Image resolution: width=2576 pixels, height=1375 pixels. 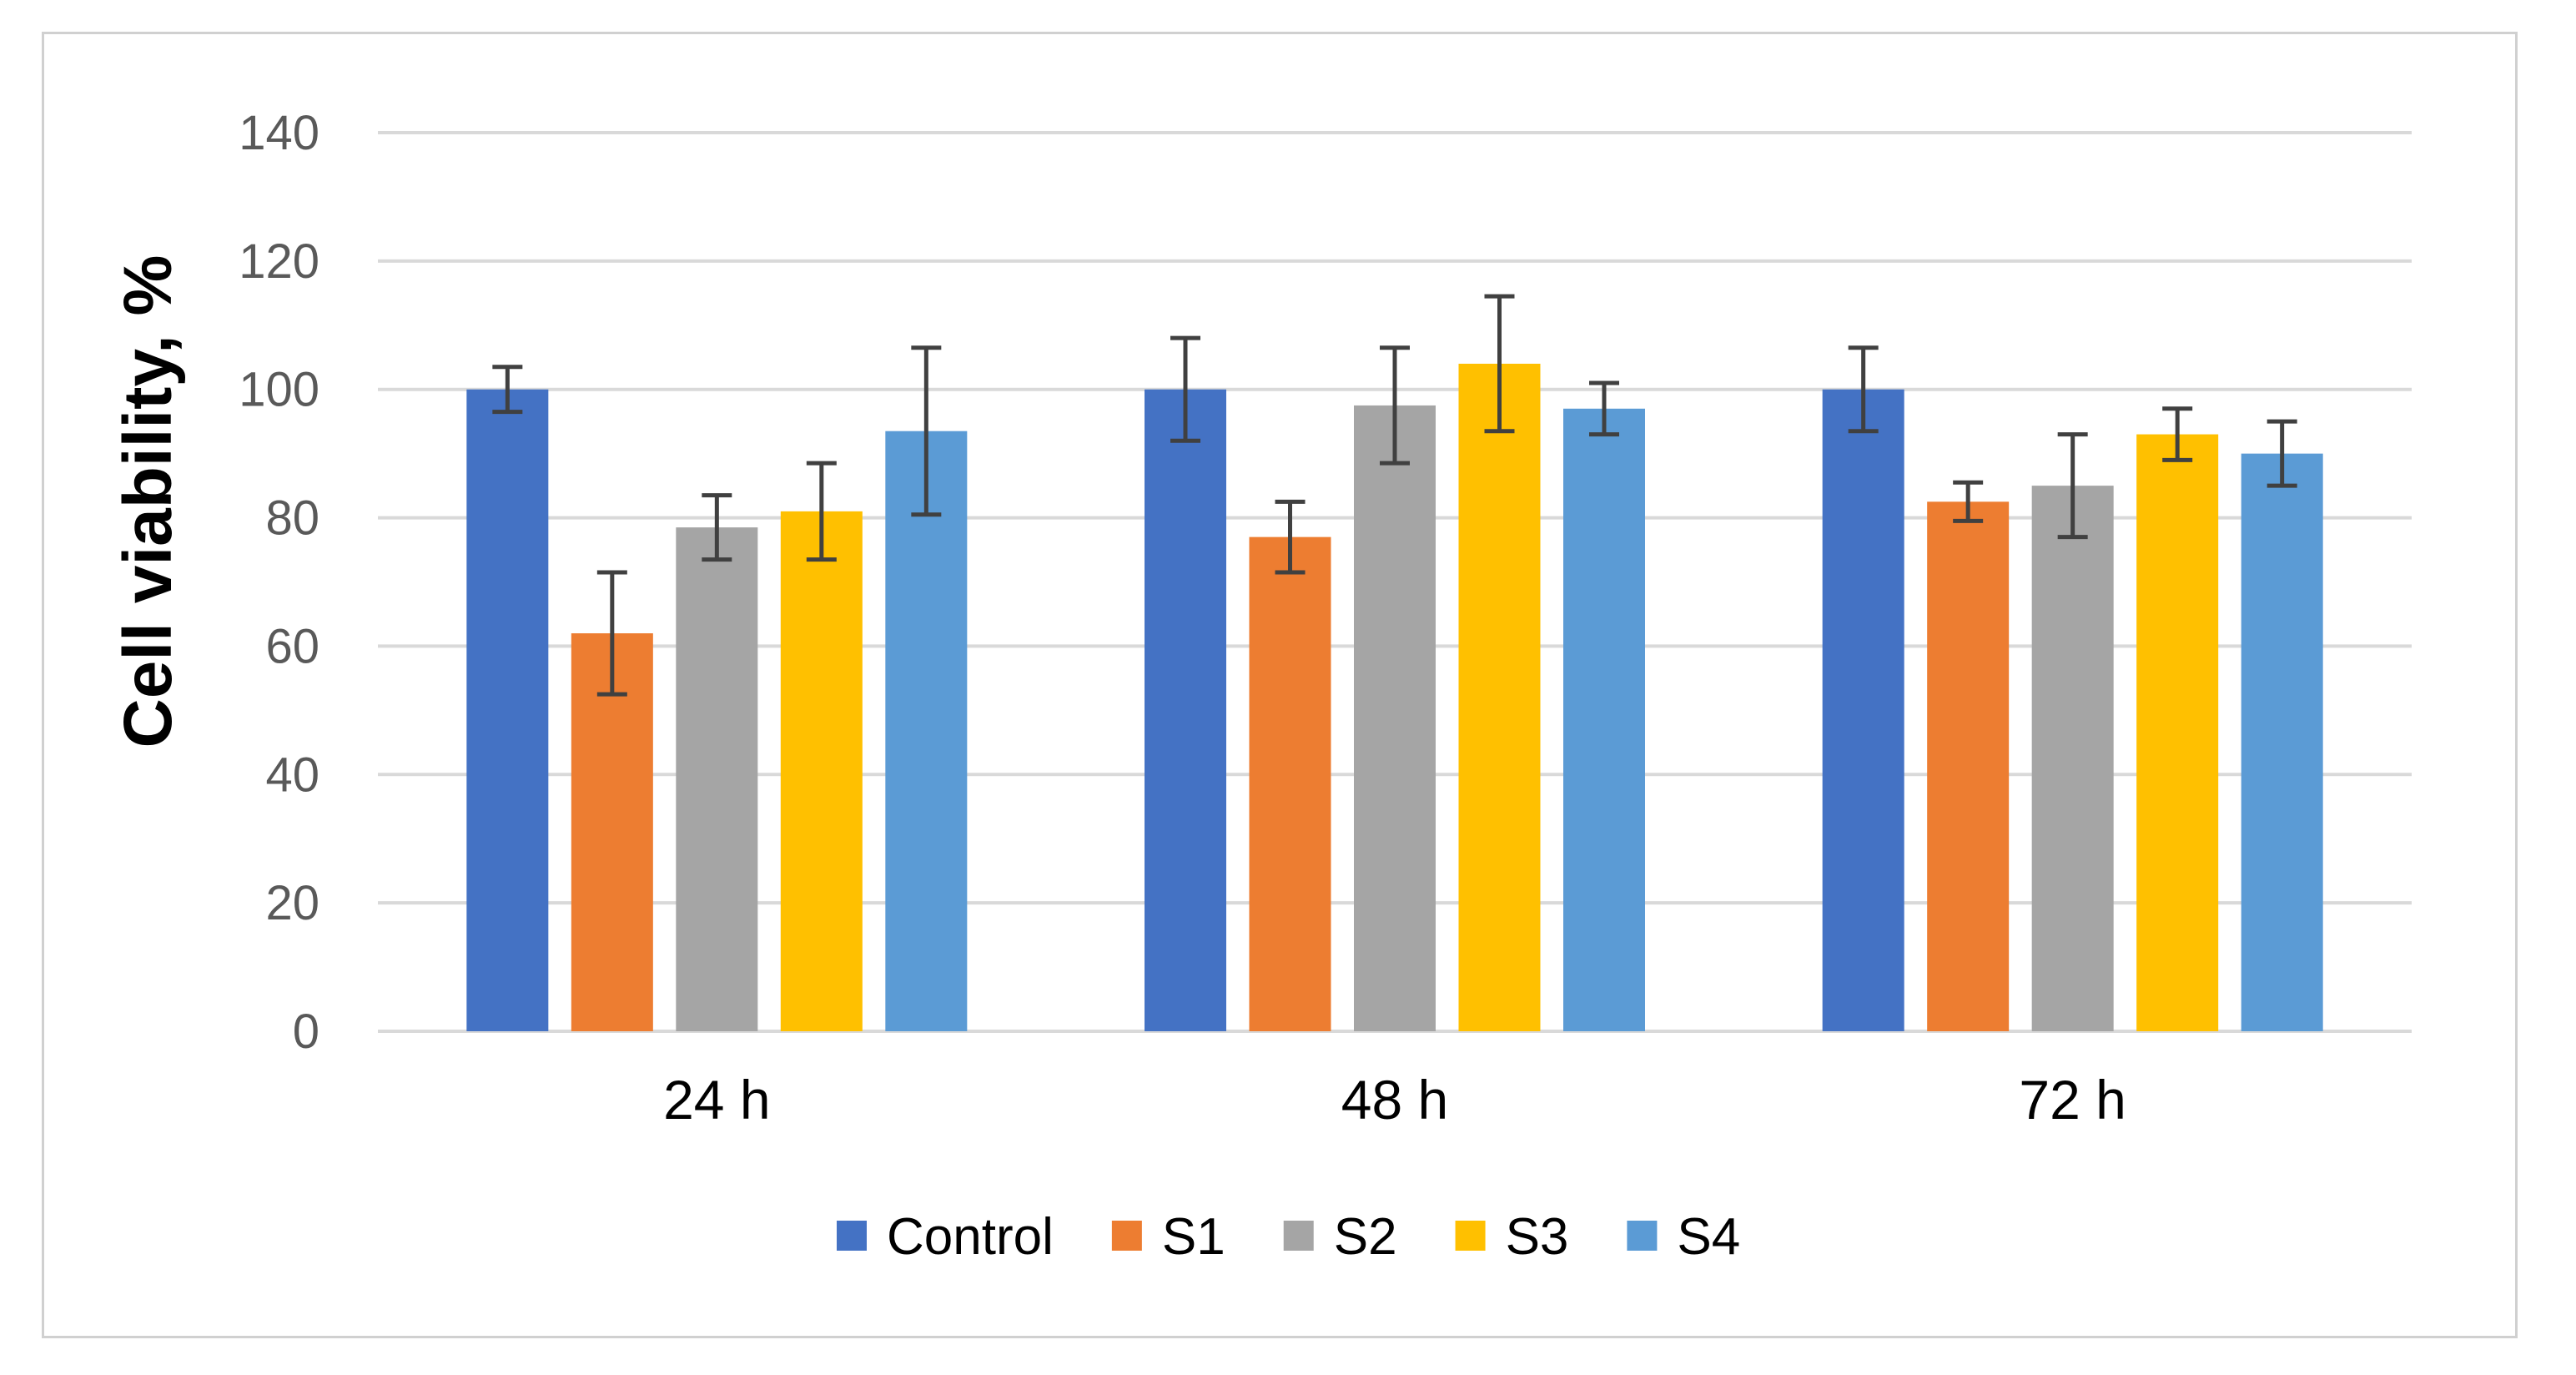 What do you see at coordinates (279, 133) in the screenshot?
I see `y-tick-label: 140` at bounding box center [279, 133].